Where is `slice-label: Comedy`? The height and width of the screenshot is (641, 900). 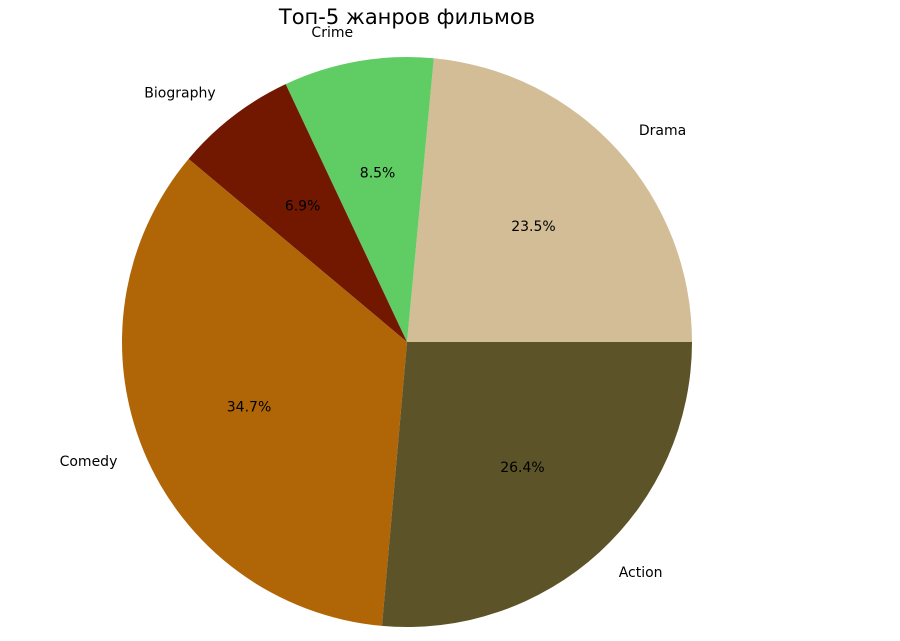
slice-label: Comedy is located at coordinates (89, 462).